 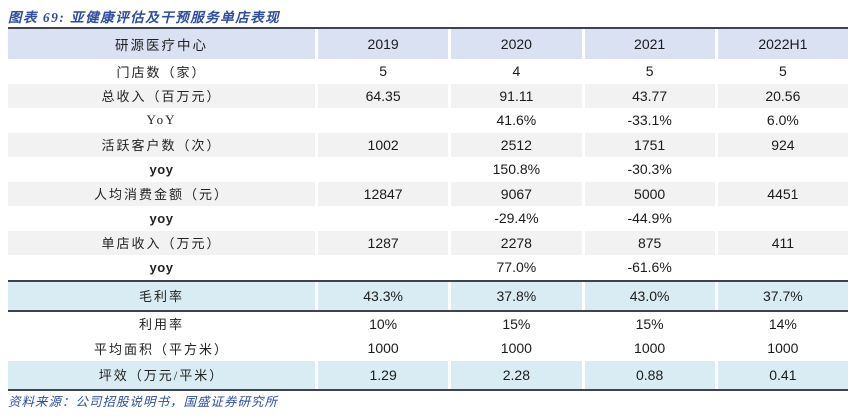 I want to click on header-year: 2020, so click(x=515, y=44).